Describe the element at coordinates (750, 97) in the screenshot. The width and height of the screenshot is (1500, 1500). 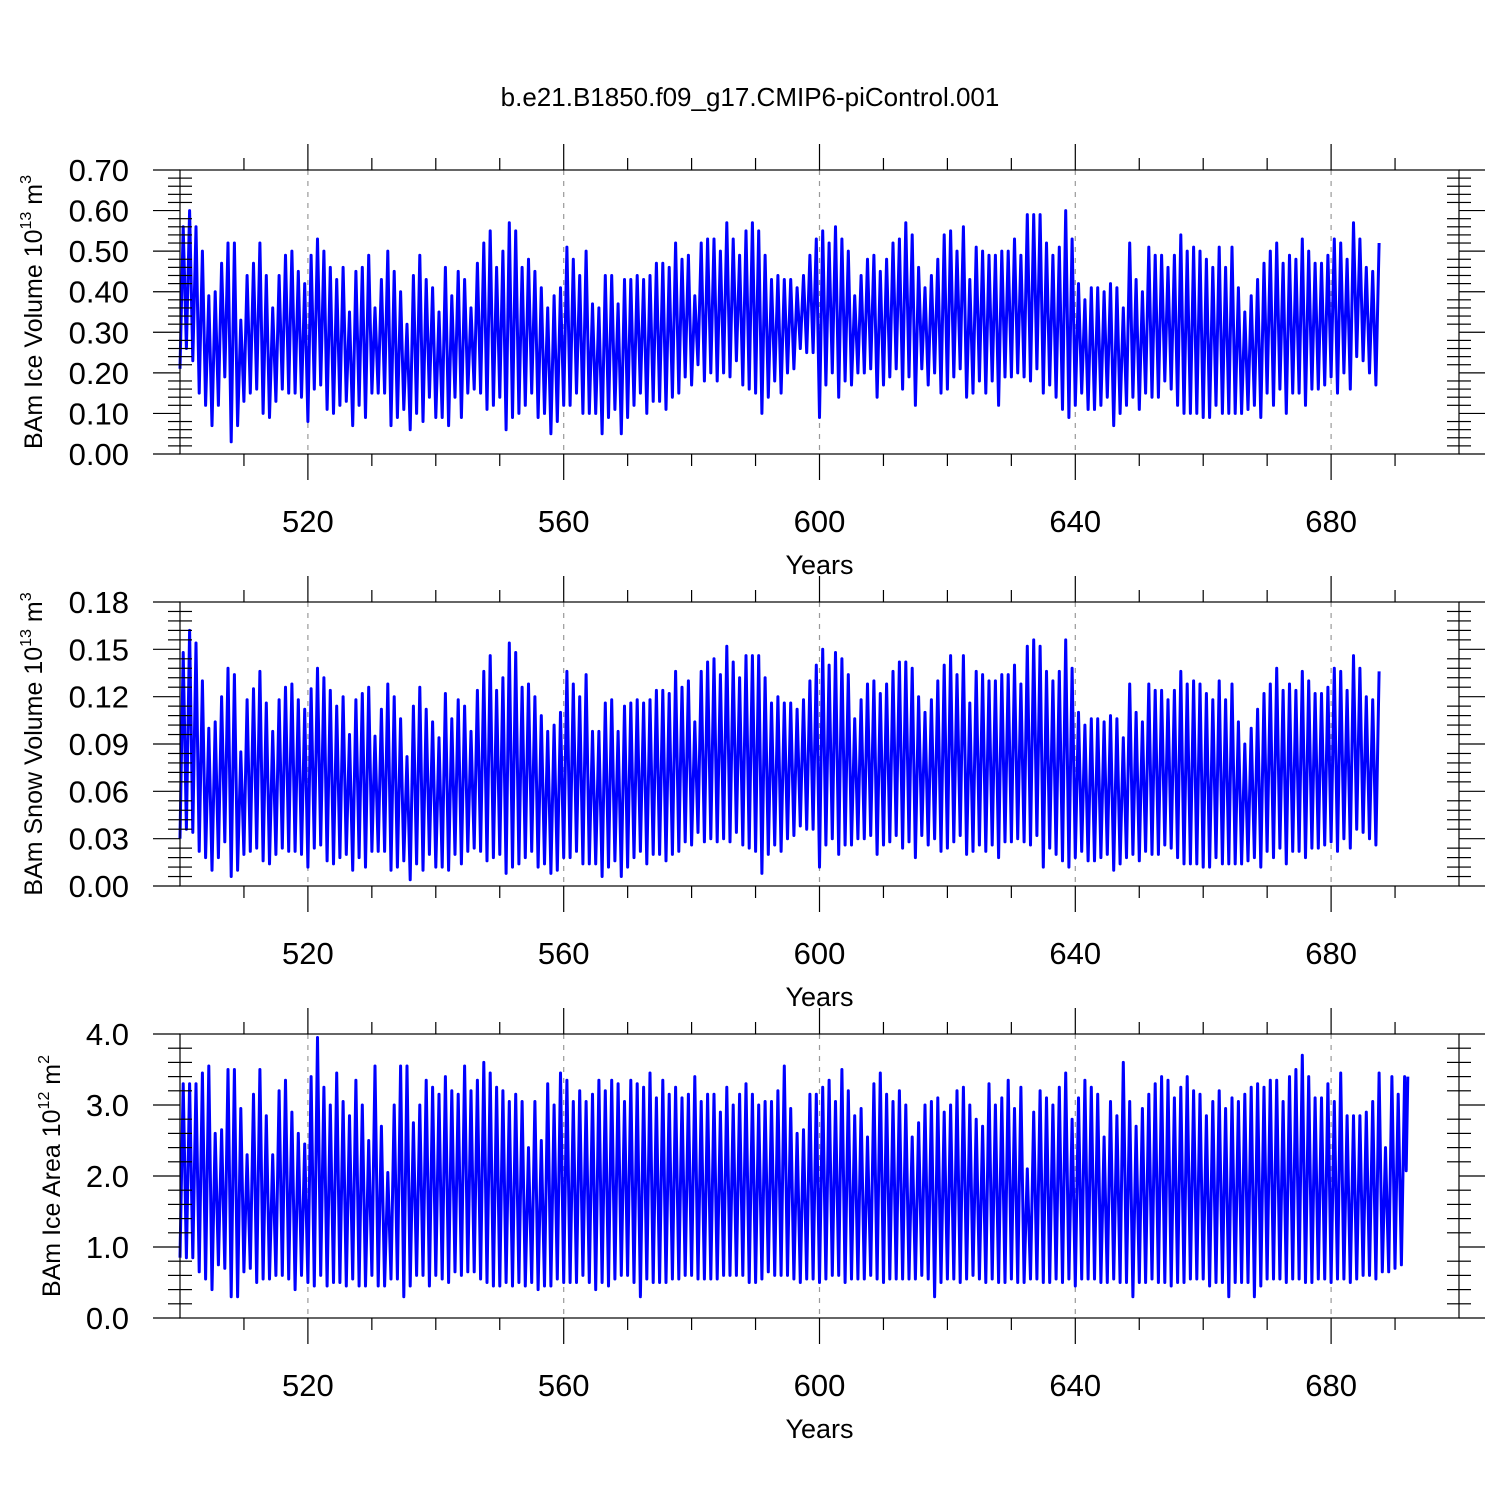
I see `figure-title: b.e21.B1850.f09_g17.CMIP6-piControl.001` at that location.